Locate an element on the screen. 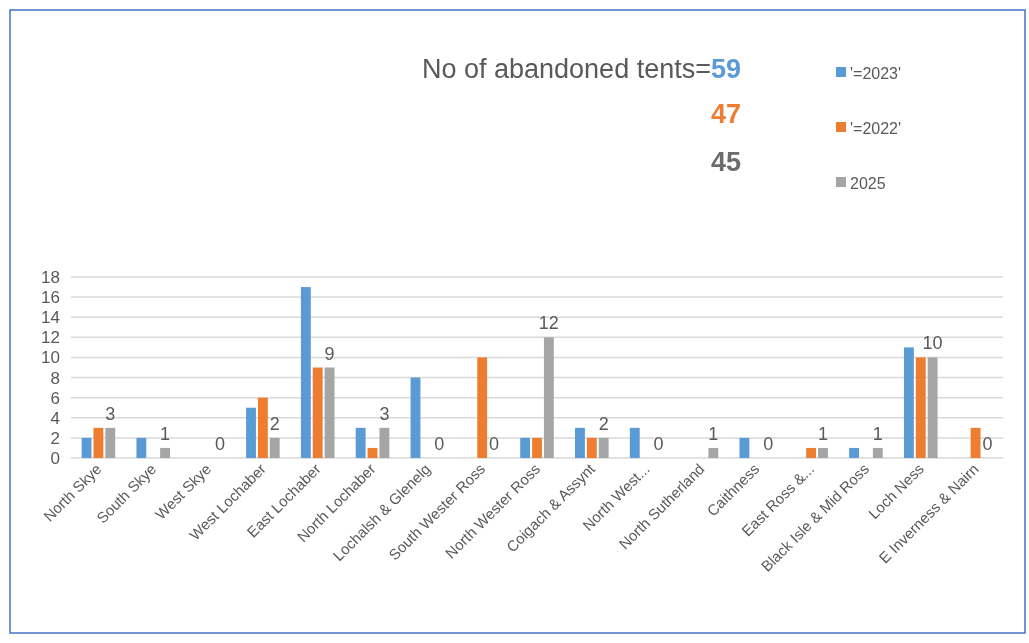 This screenshot has width=1029, height=643. legend-label: '=2022' is located at coordinates (876, 128).